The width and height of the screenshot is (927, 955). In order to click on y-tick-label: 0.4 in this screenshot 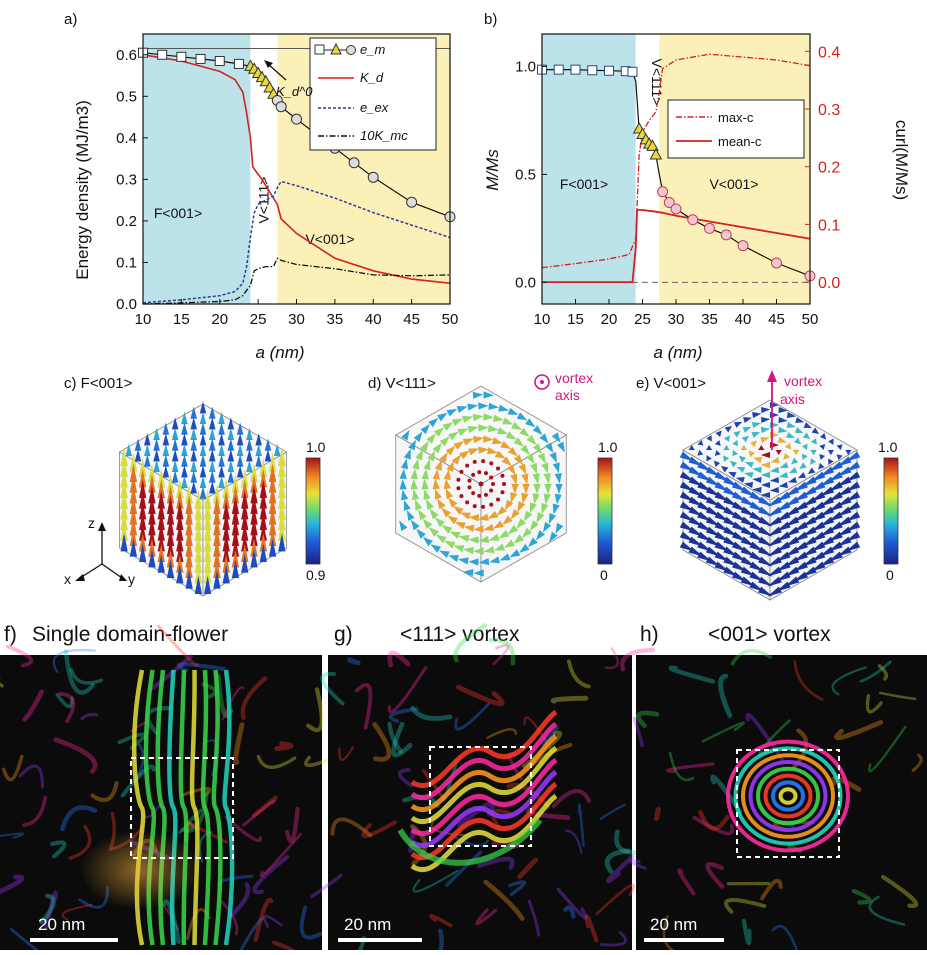, I will do `click(126, 138)`.